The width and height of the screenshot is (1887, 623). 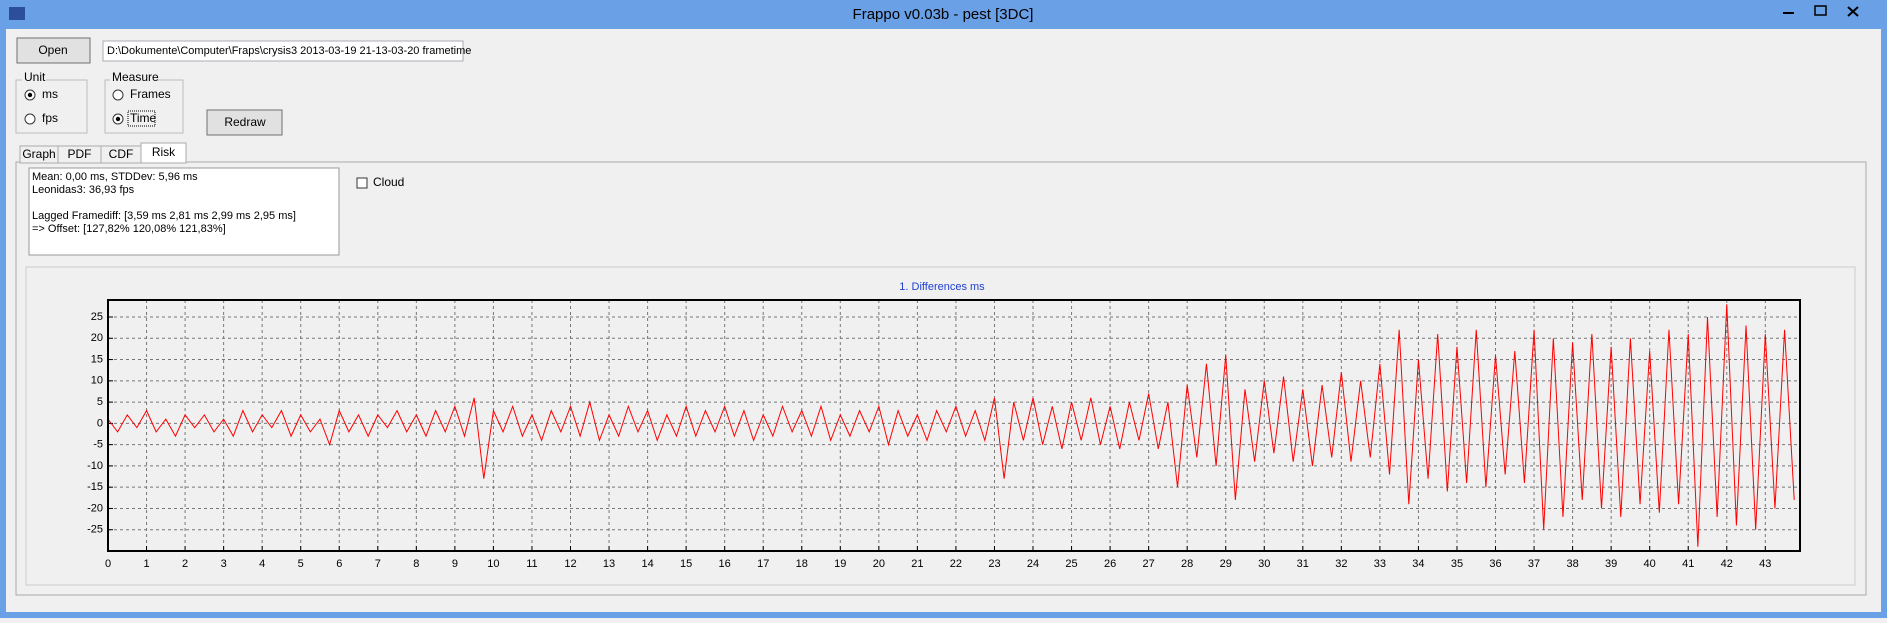 What do you see at coordinates (150, 94) in the screenshot?
I see `radio-label: Frames` at bounding box center [150, 94].